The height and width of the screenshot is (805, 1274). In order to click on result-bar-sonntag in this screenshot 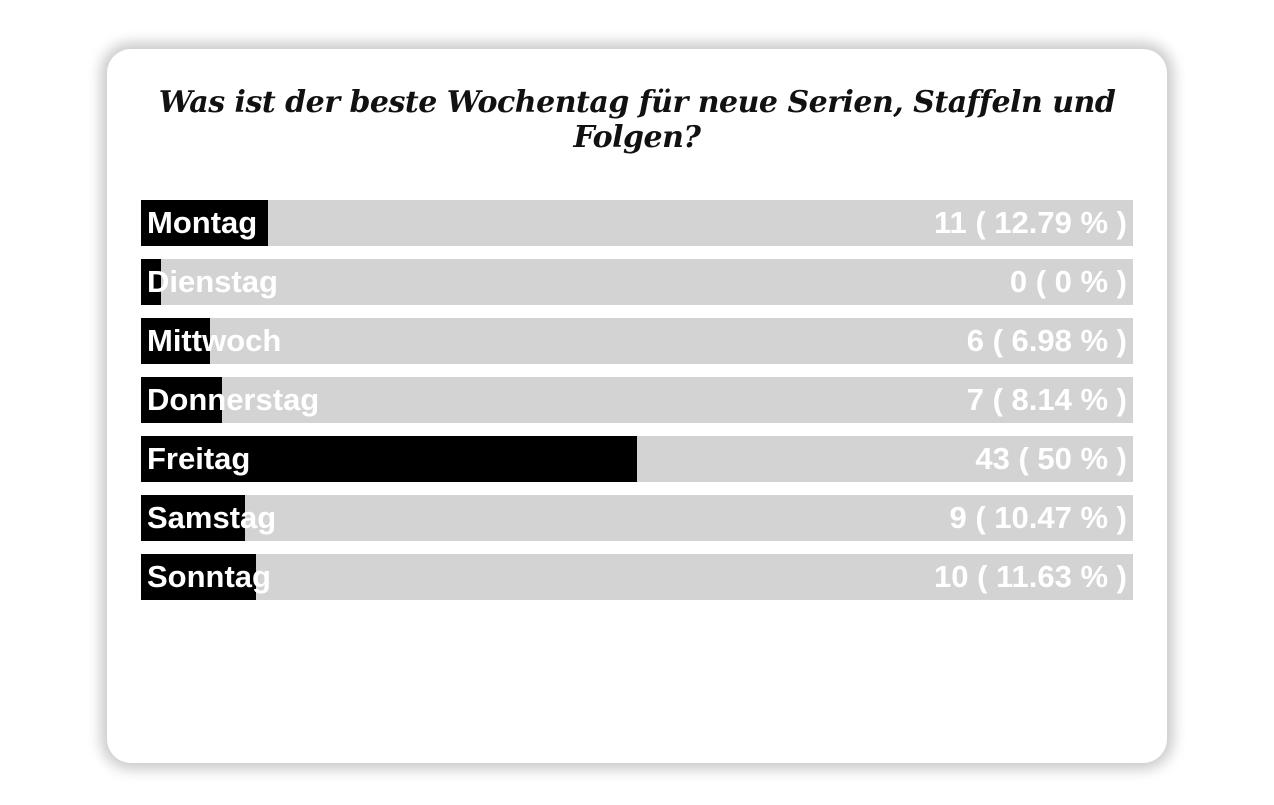, I will do `click(199, 577)`.